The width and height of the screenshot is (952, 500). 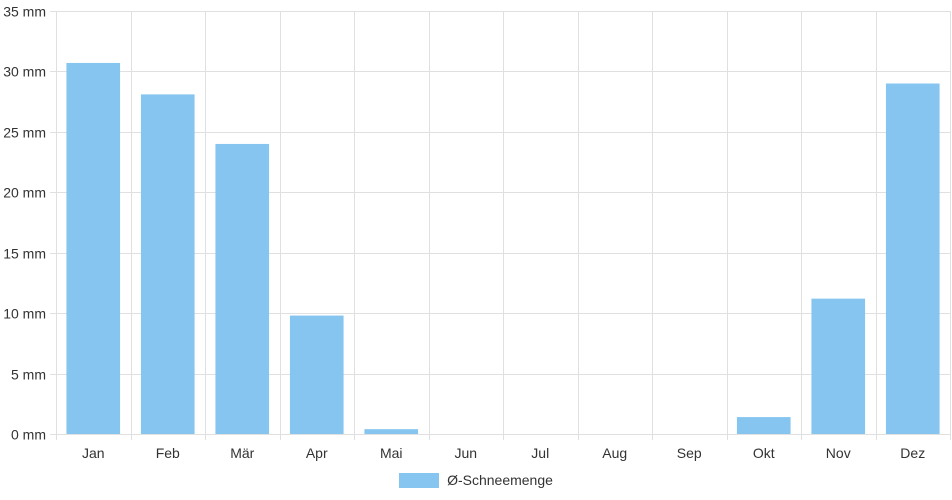 What do you see at coordinates (540, 453) in the screenshot?
I see `x-tick-label: Jul` at bounding box center [540, 453].